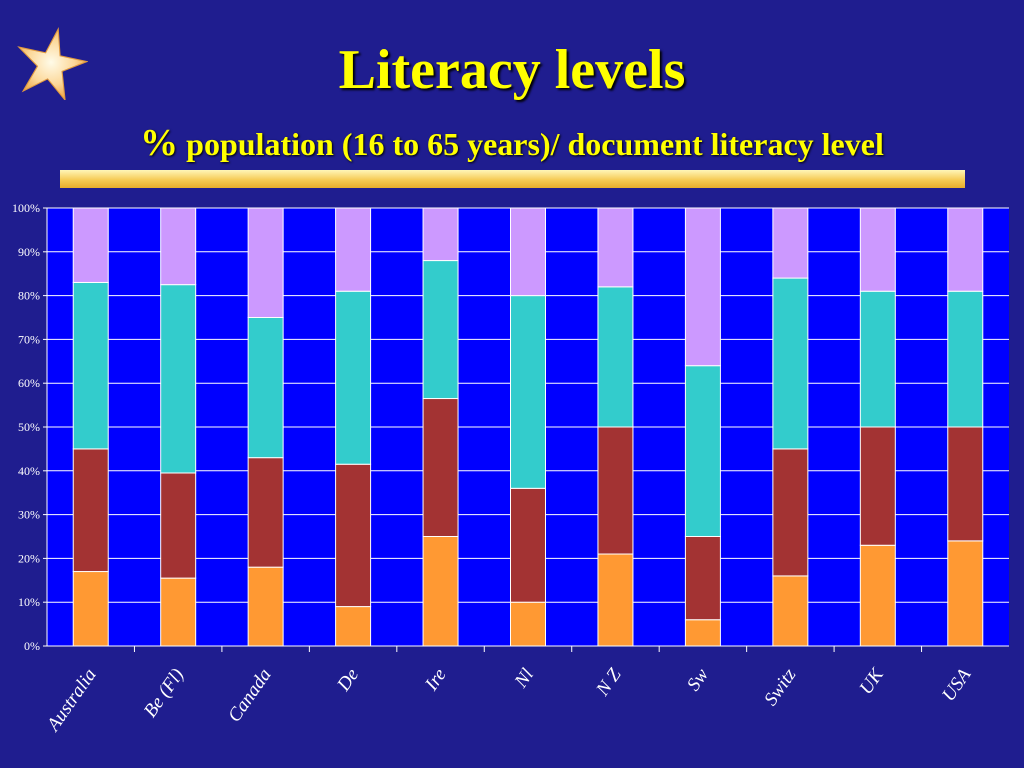 This screenshot has width=1024, height=768. Describe the element at coordinates (872, 681) in the screenshot. I see `x-category-label: UK` at that location.